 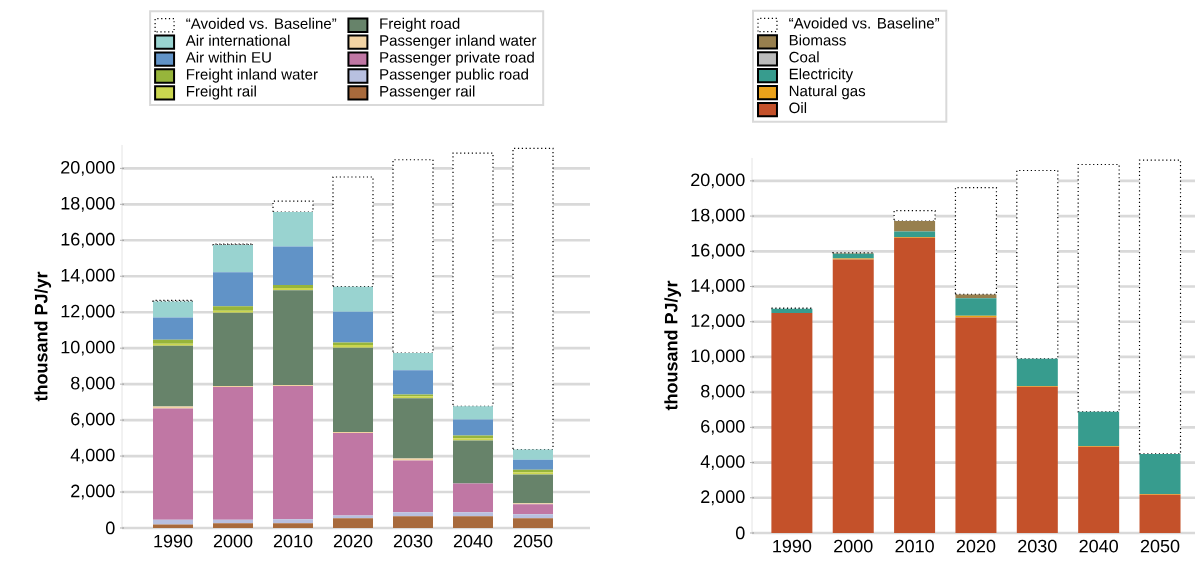 I want to click on legend-label: Air within EU, so click(x=228, y=57).